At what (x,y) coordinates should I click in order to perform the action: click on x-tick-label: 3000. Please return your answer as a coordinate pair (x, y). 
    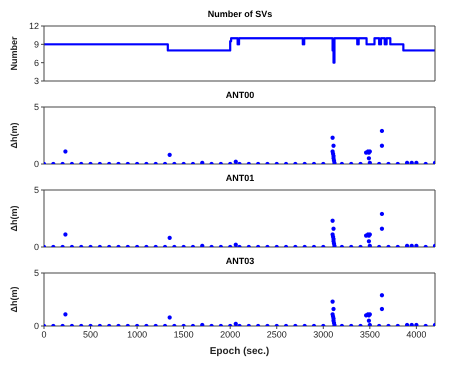
    Looking at the image, I should click on (323, 334).